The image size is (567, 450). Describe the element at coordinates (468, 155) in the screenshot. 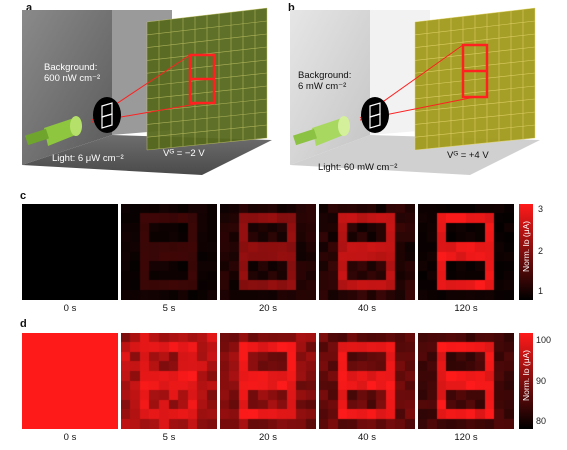

I see `gate-voltage-label-b: Vᴳ = +4 V` at that location.